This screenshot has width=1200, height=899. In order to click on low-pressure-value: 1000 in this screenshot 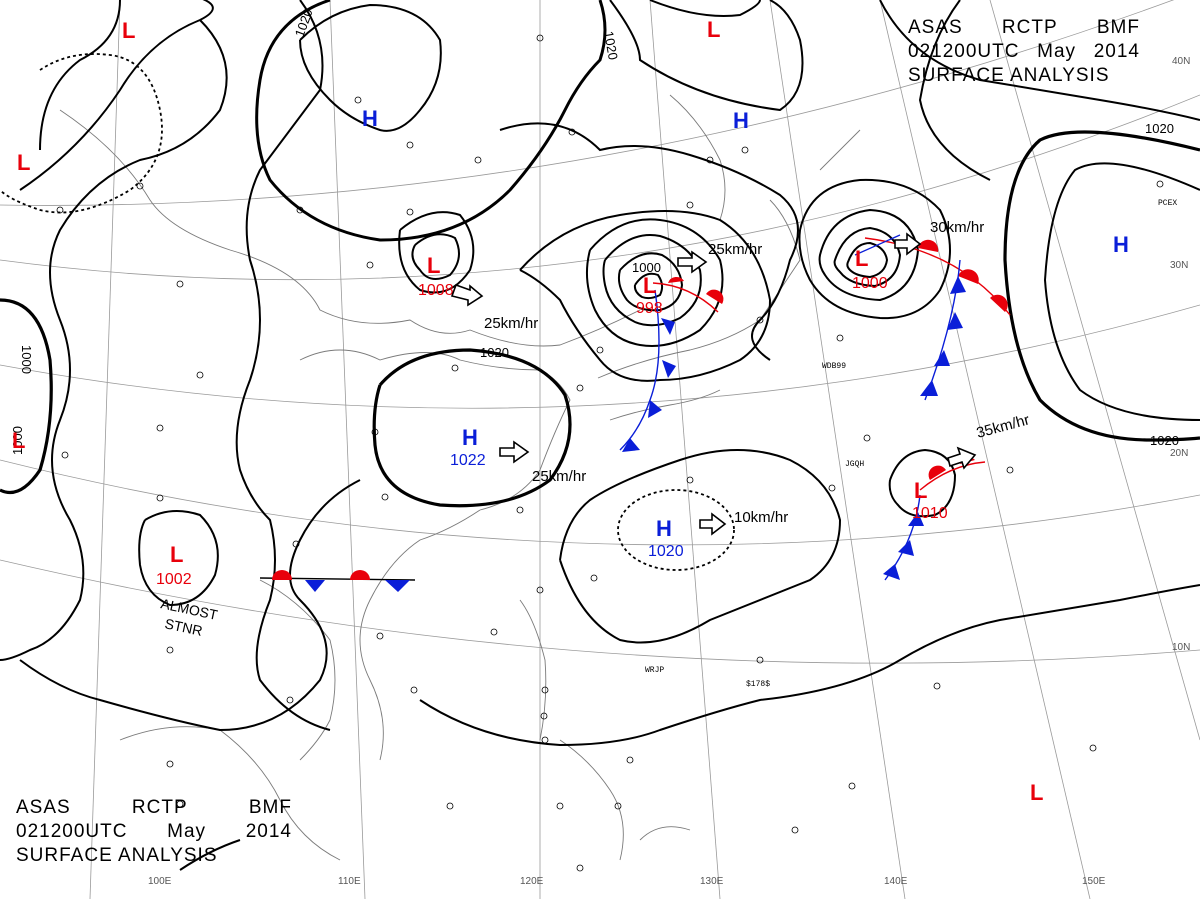, I will do `click(870, 283)`.